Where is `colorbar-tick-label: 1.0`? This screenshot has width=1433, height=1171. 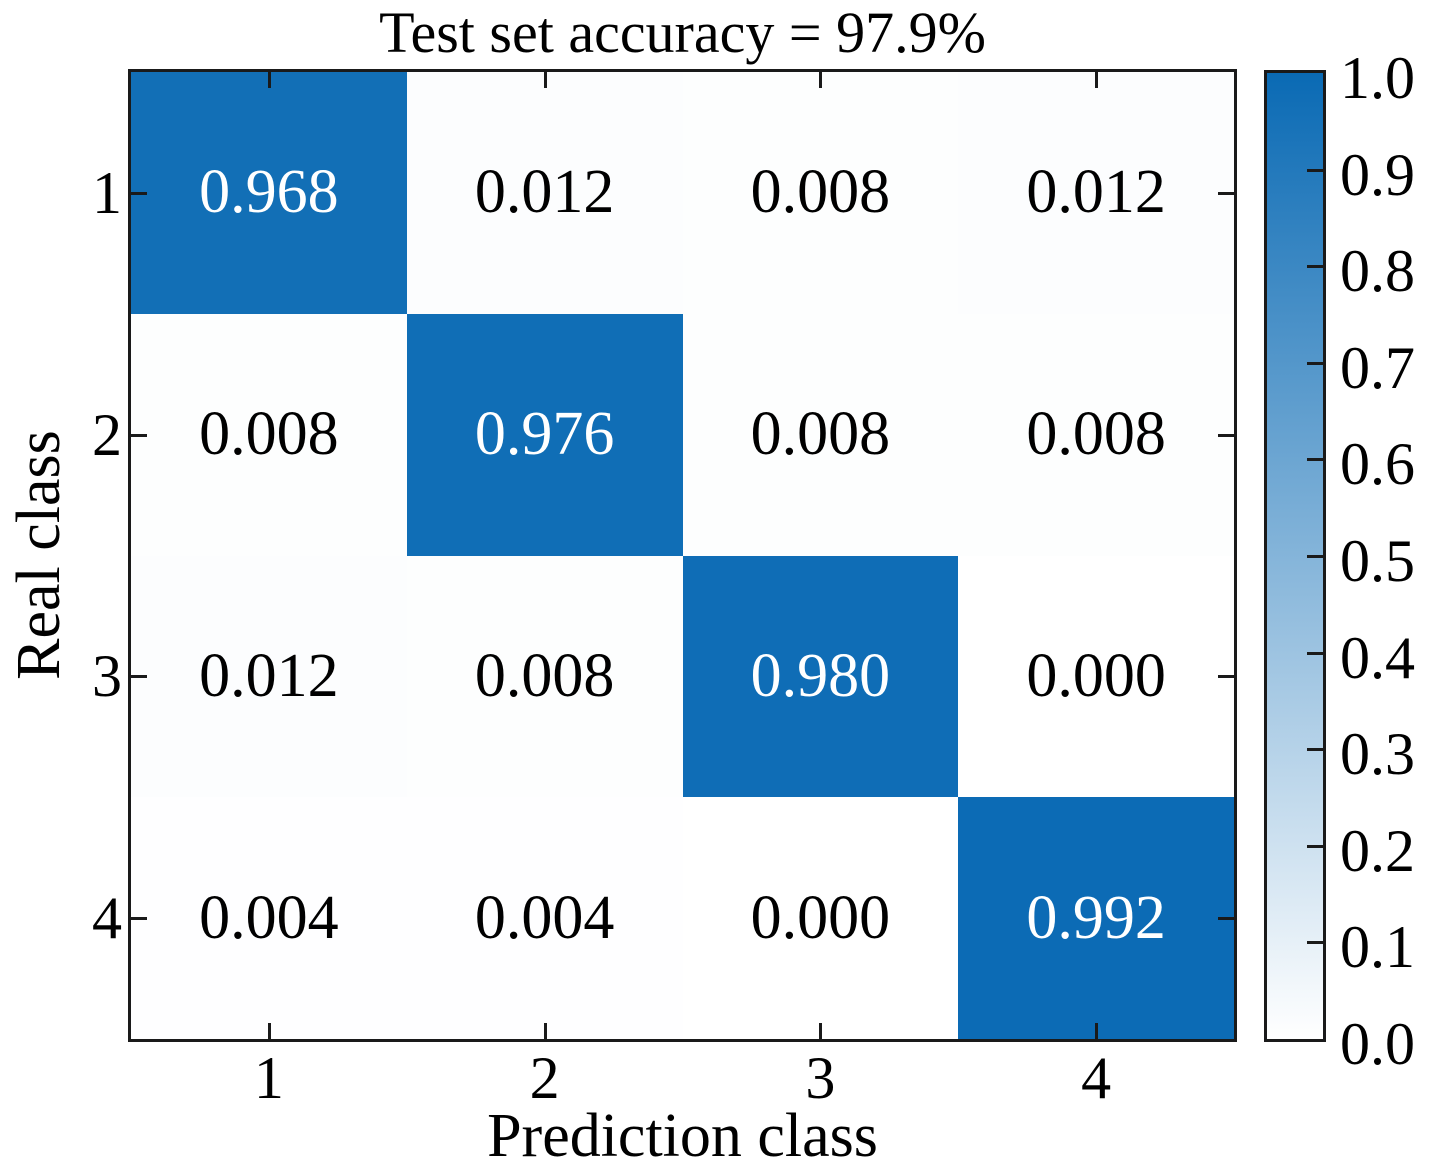
colorbar-tick-label: 1.0 is located at coordinates (1377, 78).